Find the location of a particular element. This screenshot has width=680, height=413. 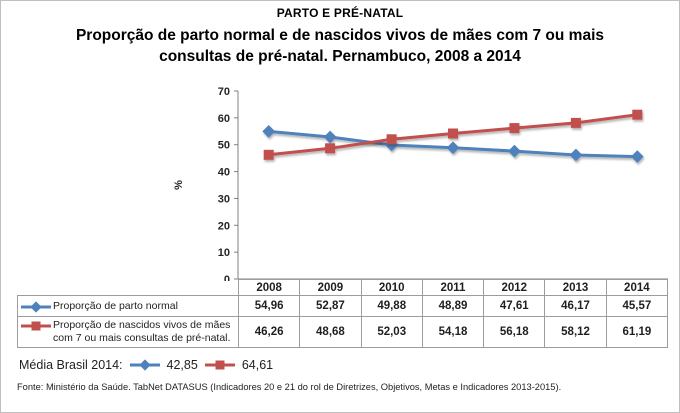

y-tick-label: 60 is located at coordinates (224, 119).